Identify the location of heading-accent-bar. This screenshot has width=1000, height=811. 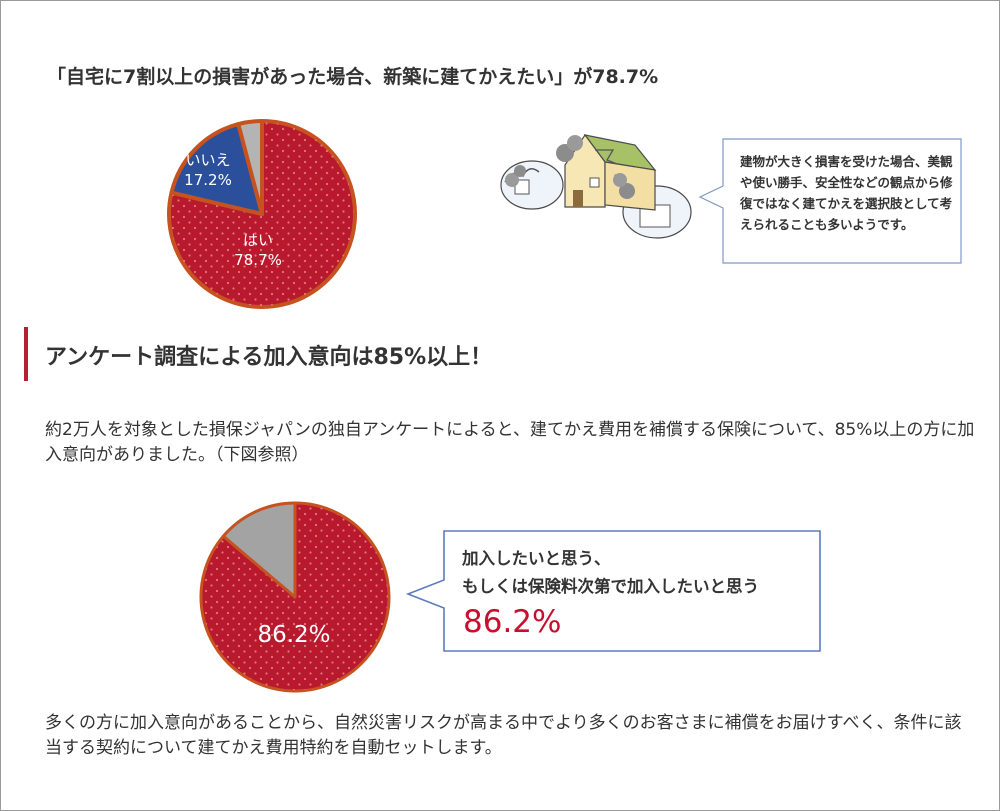
(26, 354).